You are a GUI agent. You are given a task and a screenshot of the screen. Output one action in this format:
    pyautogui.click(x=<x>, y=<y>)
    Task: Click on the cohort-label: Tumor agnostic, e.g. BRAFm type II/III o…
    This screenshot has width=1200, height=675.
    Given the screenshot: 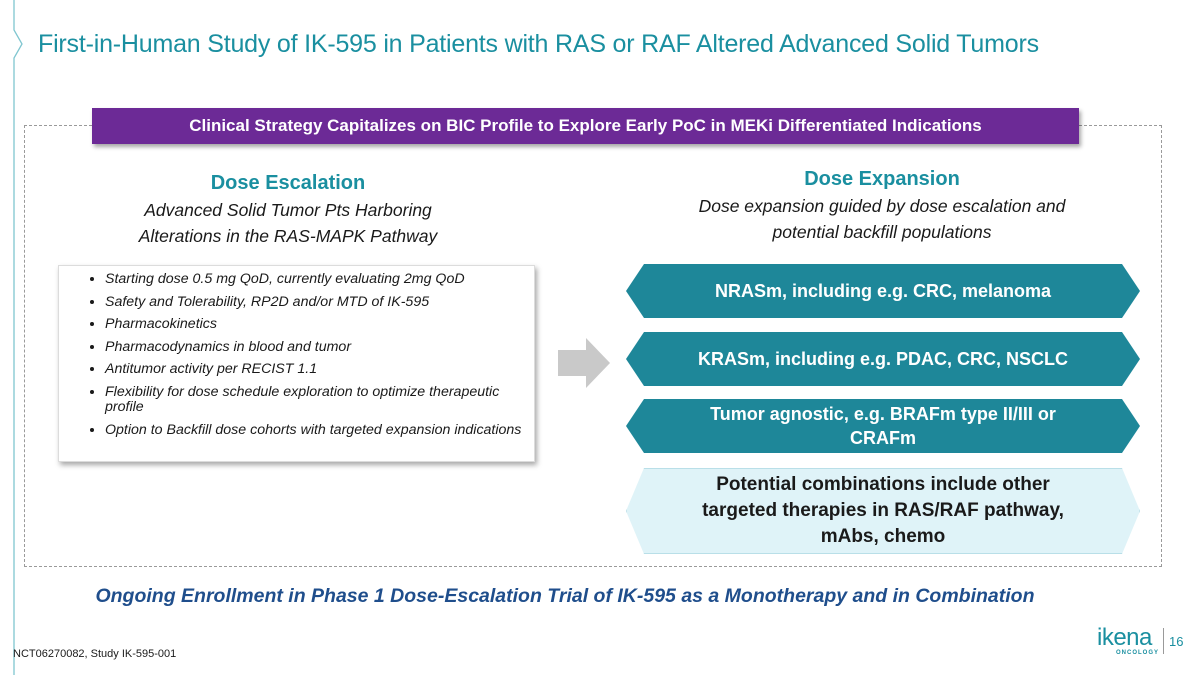 What is the action you would take?
    pyautogui.click(x=883, y=426)
    